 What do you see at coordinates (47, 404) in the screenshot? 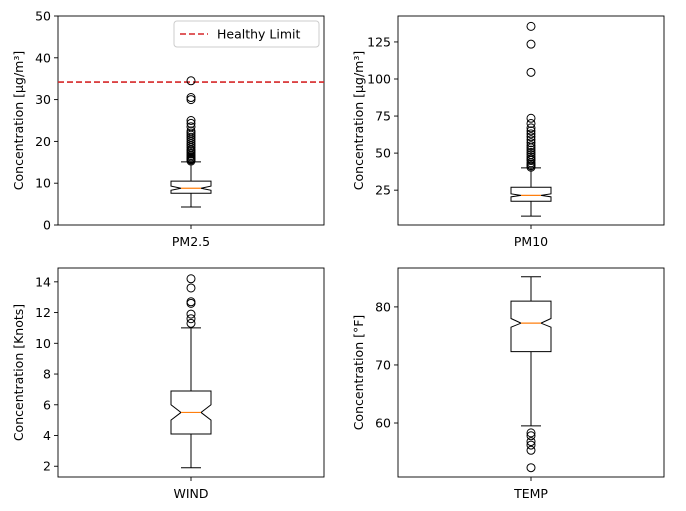
I see `y-tick-label: 6` at bounding box center [47, 404].